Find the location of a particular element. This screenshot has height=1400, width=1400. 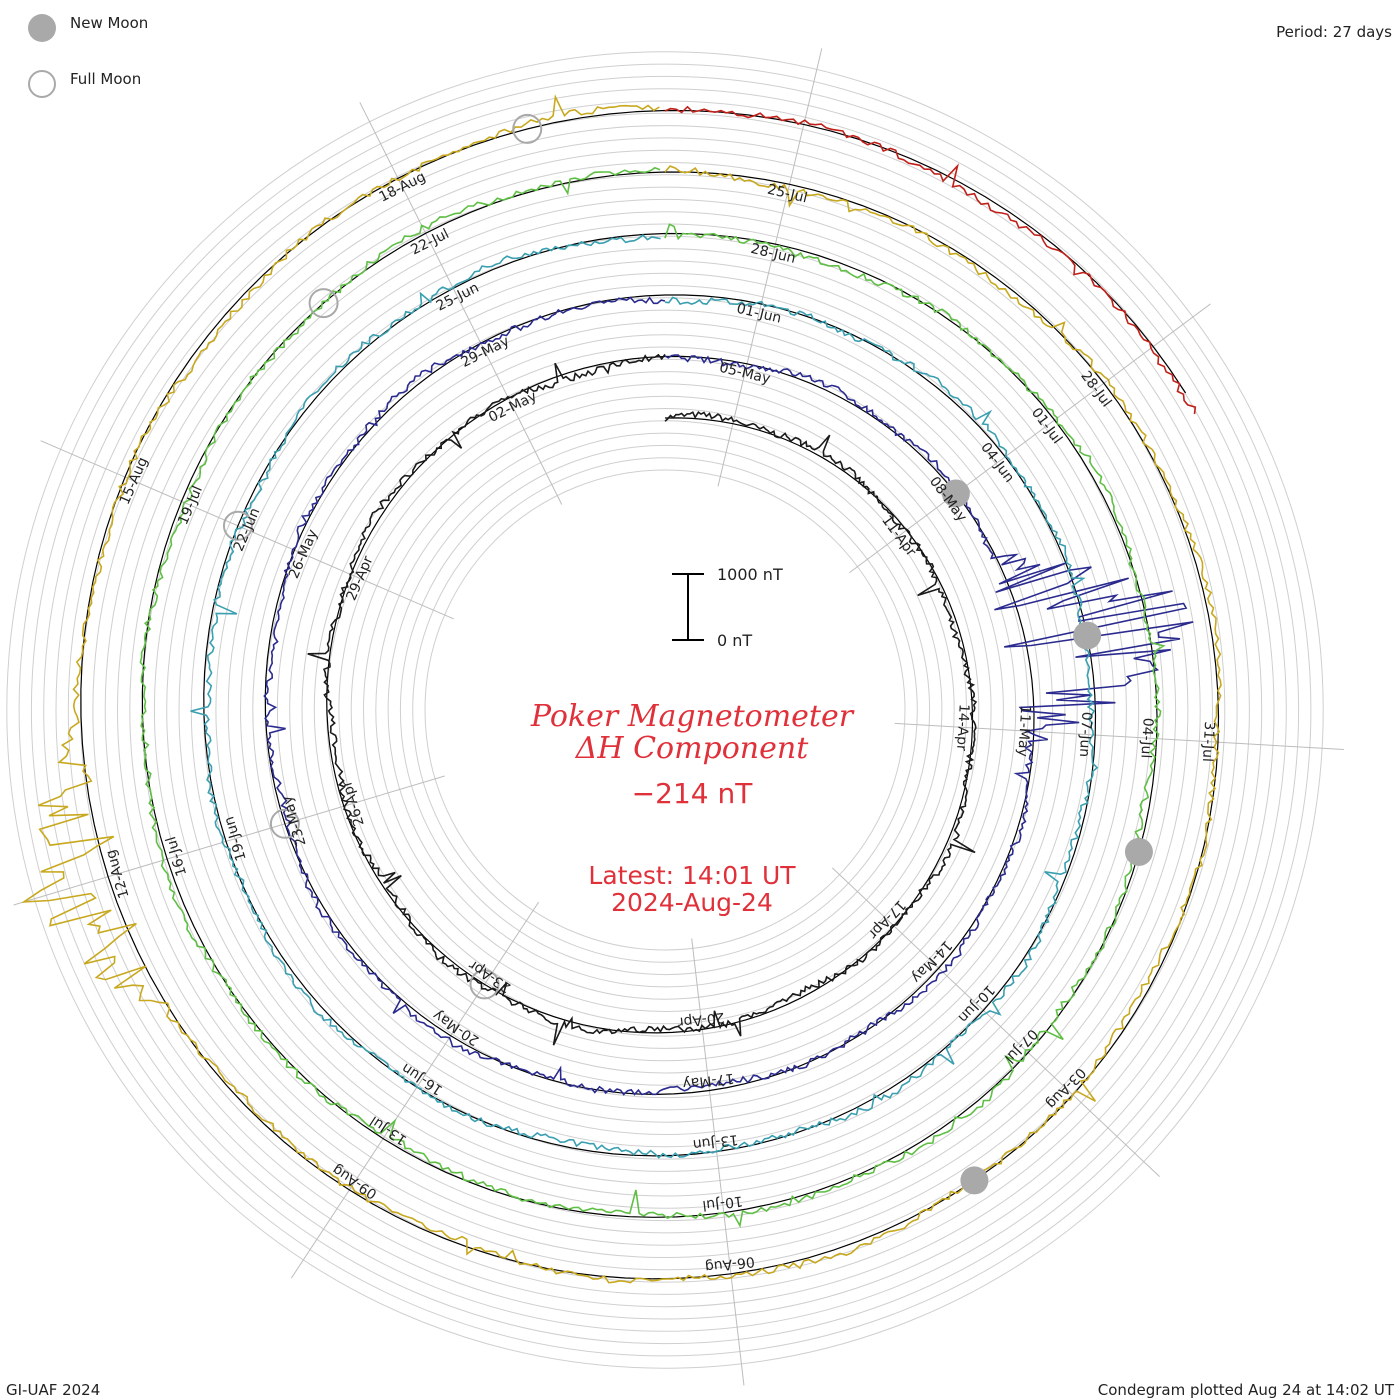

full-moon-legend-label: Full Moon is located at coordinates (105, 79).